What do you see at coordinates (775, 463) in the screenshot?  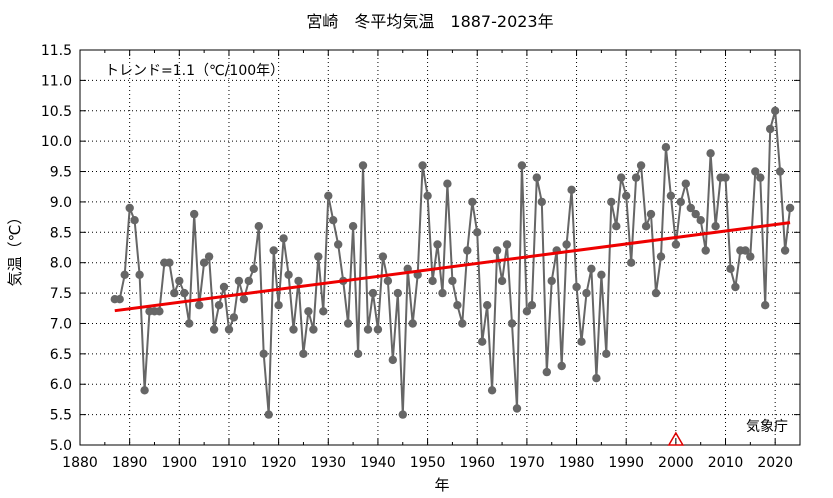 I see `x-tick-label: 2020` at bounding box center [775, 463].